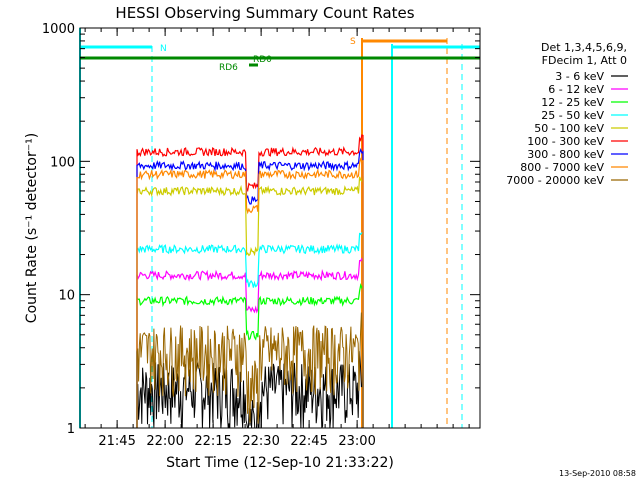 Image resolution: width=640 pixels, height=480 pixels. What do you see at coordinates (163, 49) in the screenshot?
I see `flag-label-n: N` at bounding box center [163, 49].